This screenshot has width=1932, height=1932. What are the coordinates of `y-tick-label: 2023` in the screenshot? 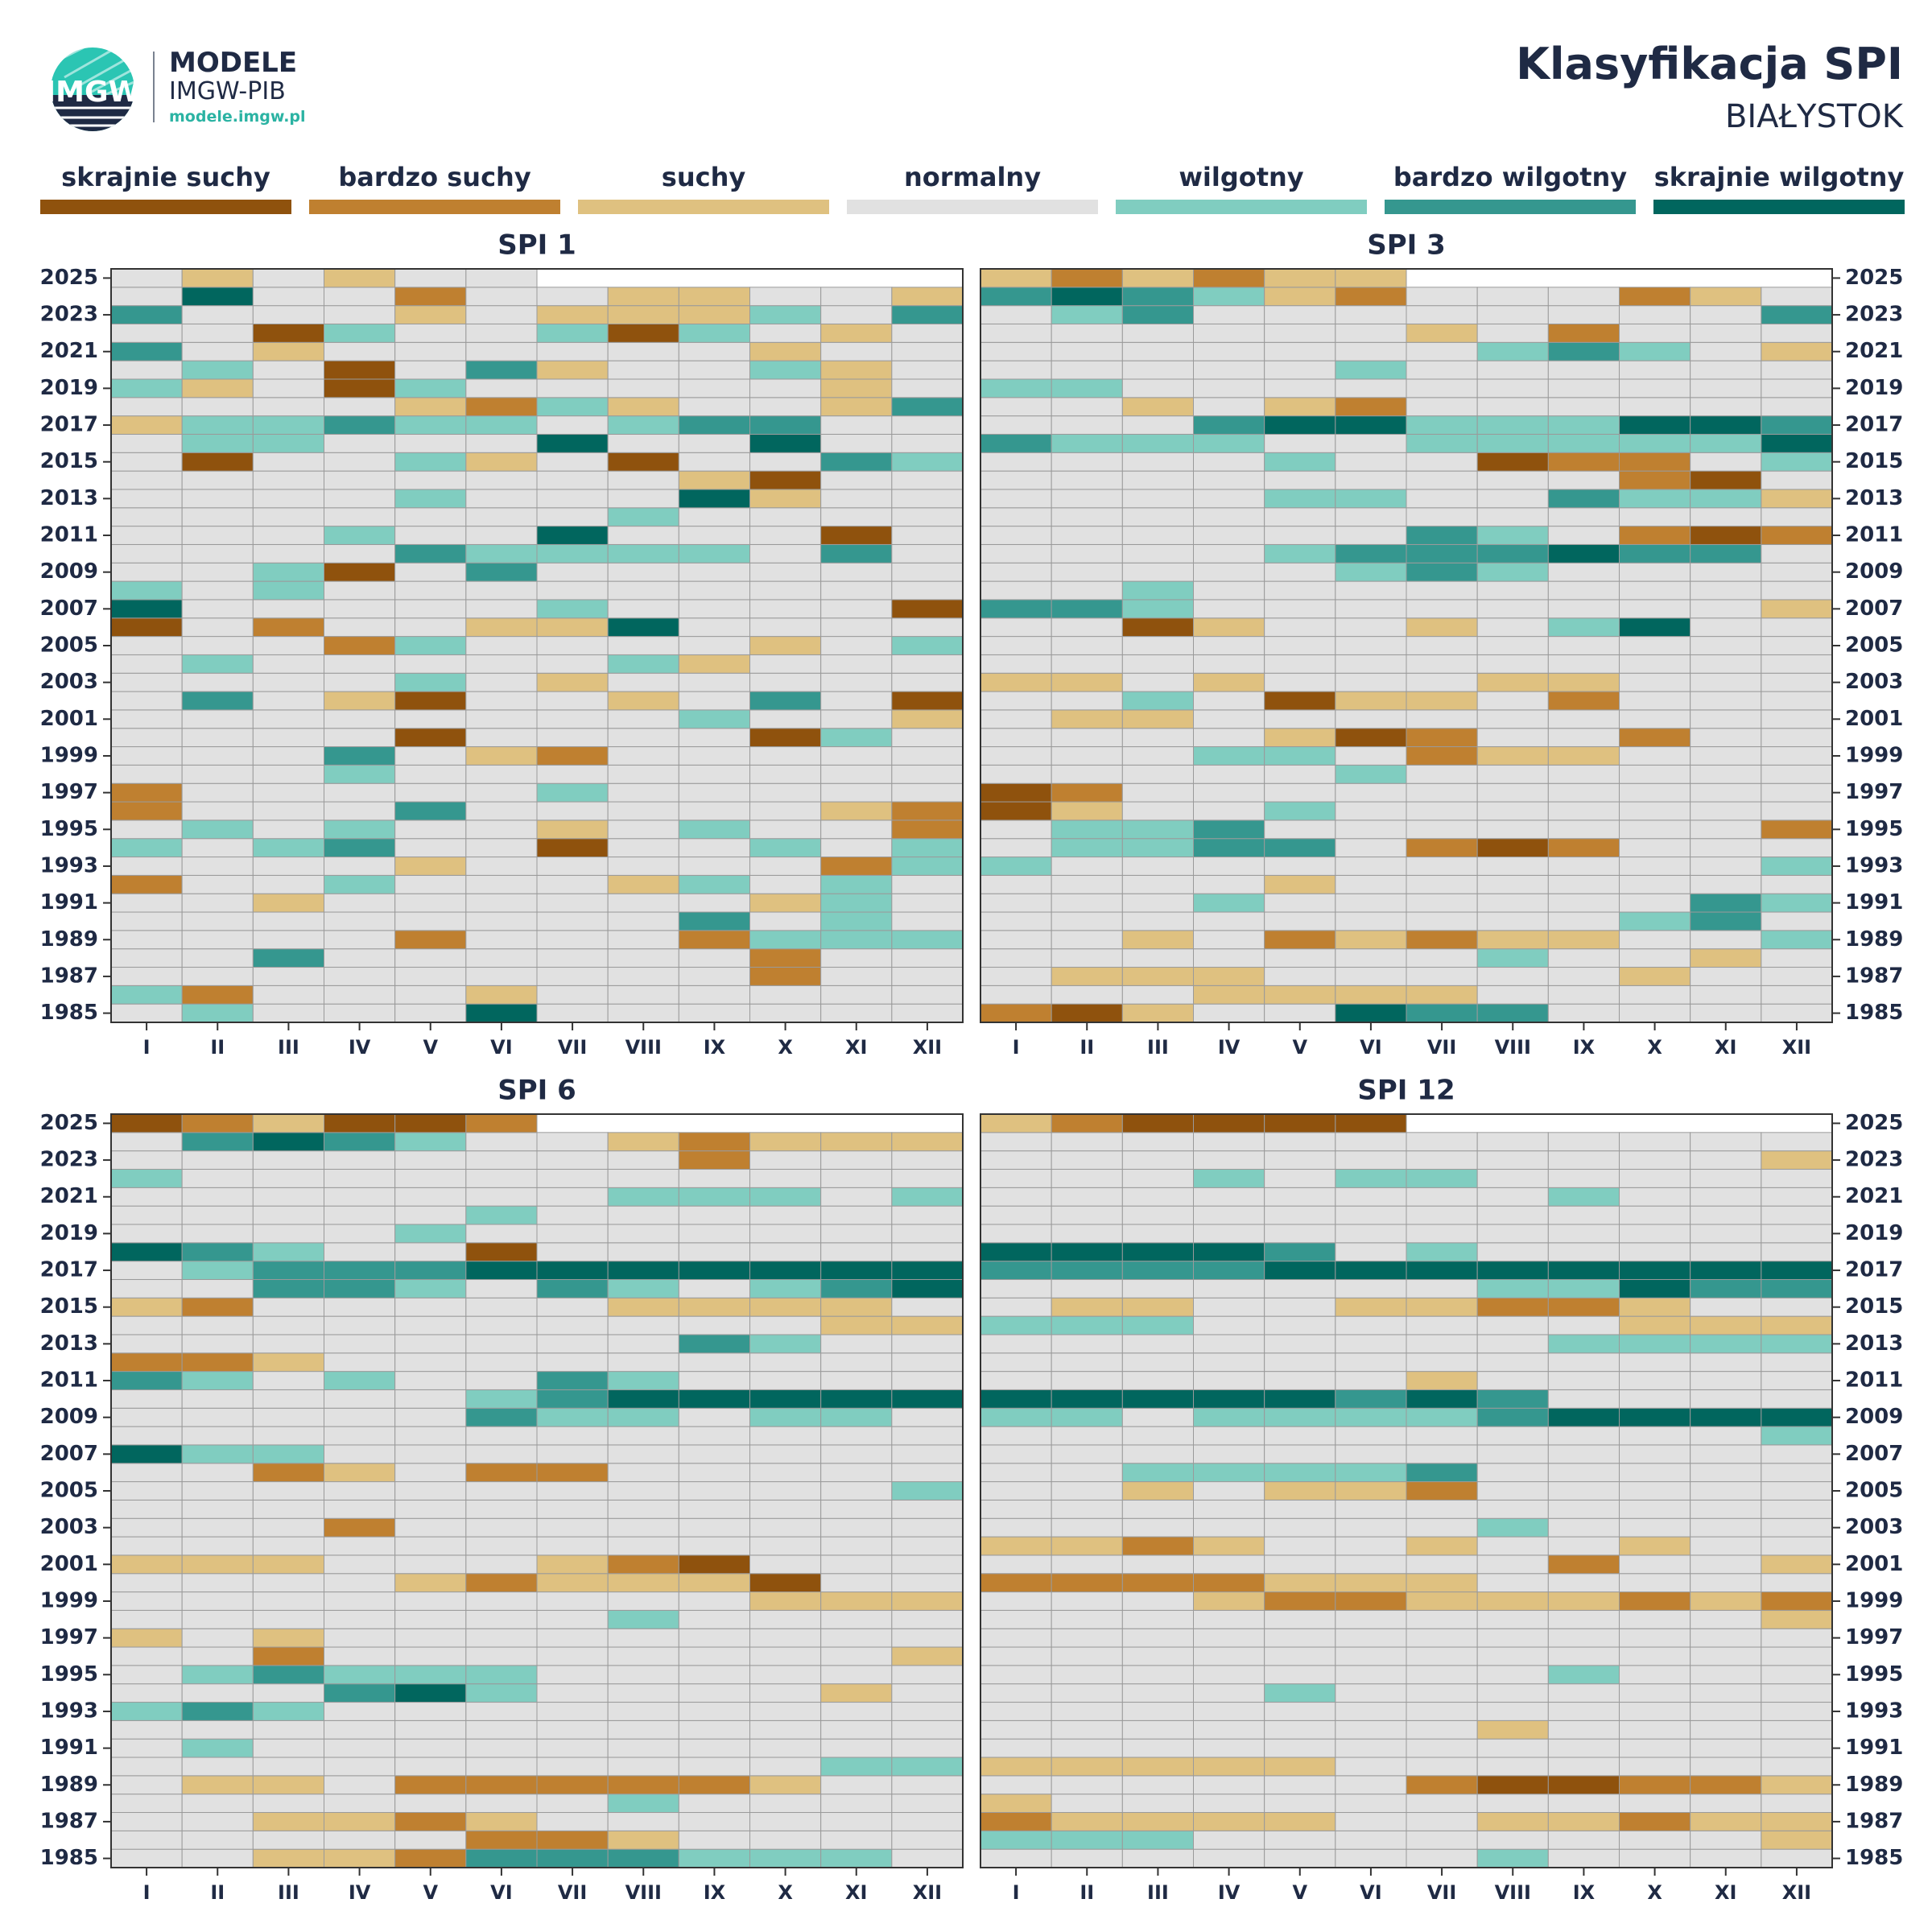 It's located at (69, 1160).